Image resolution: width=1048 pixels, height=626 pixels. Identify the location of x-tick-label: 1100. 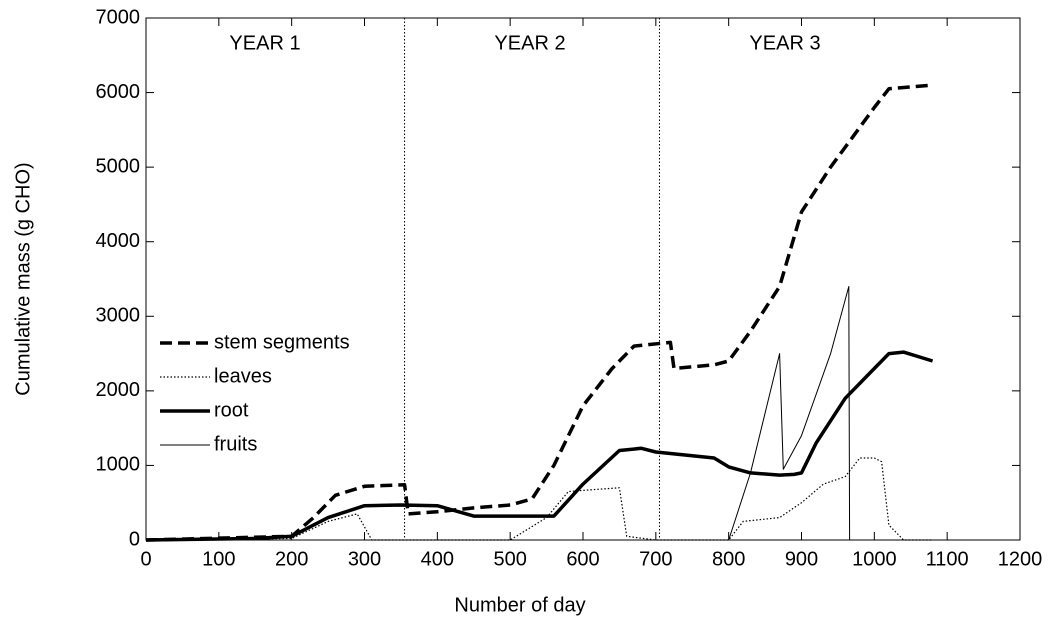
(947, 559).